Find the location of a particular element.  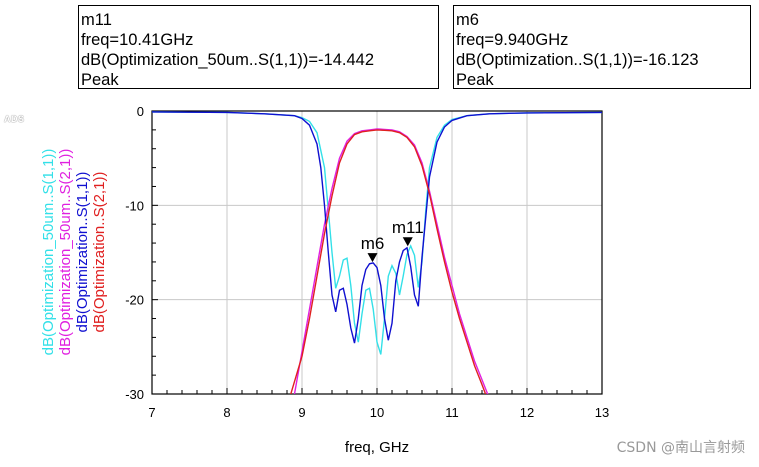

marker-name: m11 is located at coordinates (96, 20).